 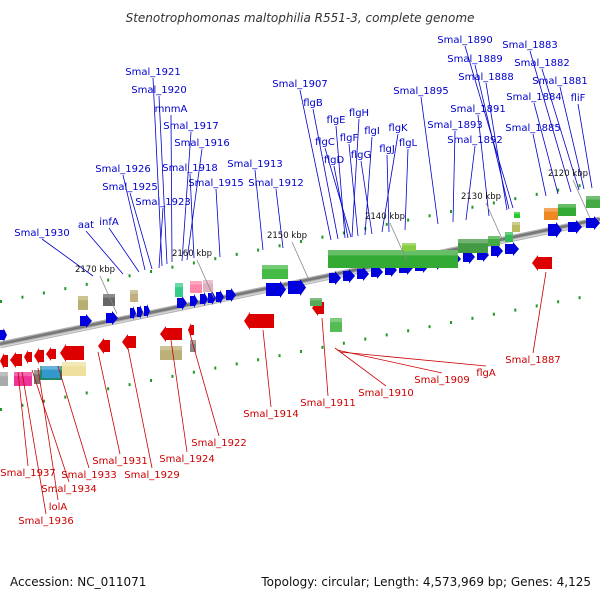 I want to click on forward-gene-label: Smal_1893, so click(x=454, y=125).